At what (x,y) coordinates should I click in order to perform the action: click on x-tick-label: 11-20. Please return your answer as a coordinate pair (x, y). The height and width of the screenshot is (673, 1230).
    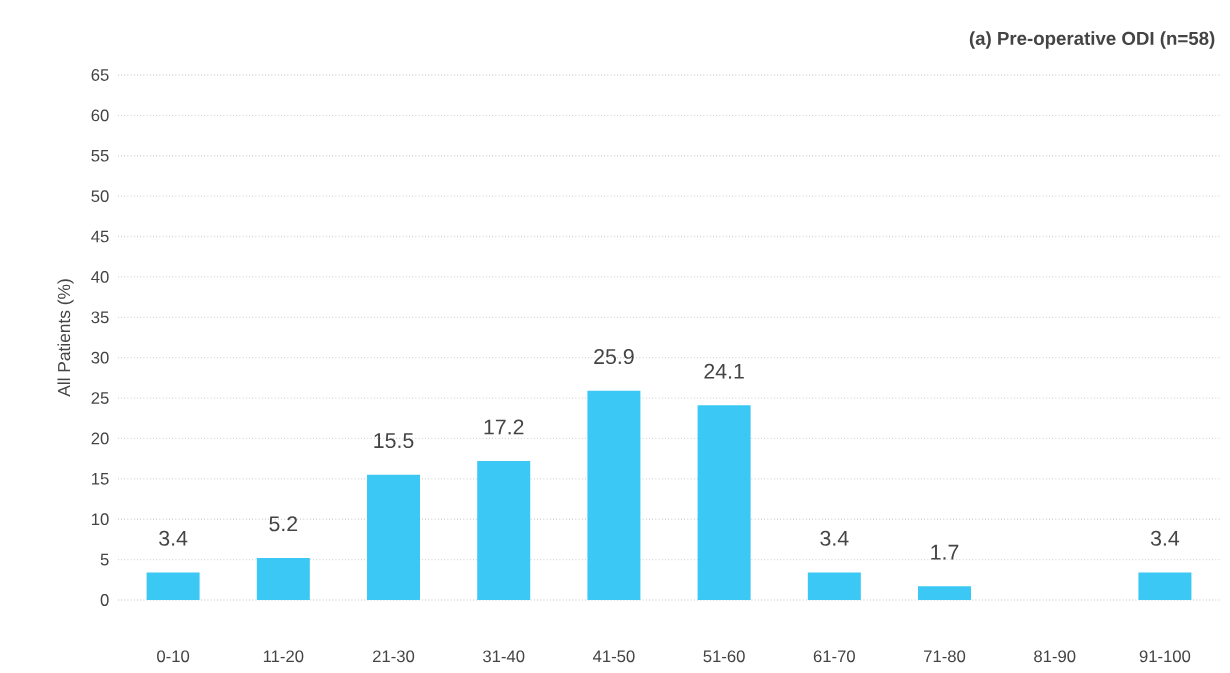
    Looking at the image, I should click on (283, 656).